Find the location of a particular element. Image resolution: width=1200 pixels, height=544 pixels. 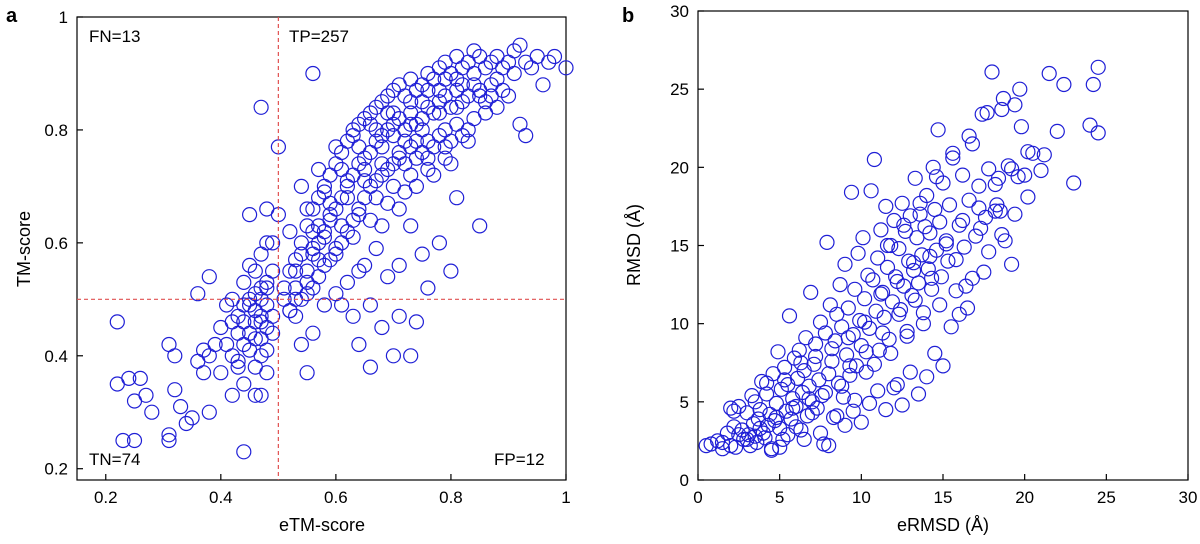

panel-b-xlabel: eRMSD (Å) is located at coordinates (943, 525).